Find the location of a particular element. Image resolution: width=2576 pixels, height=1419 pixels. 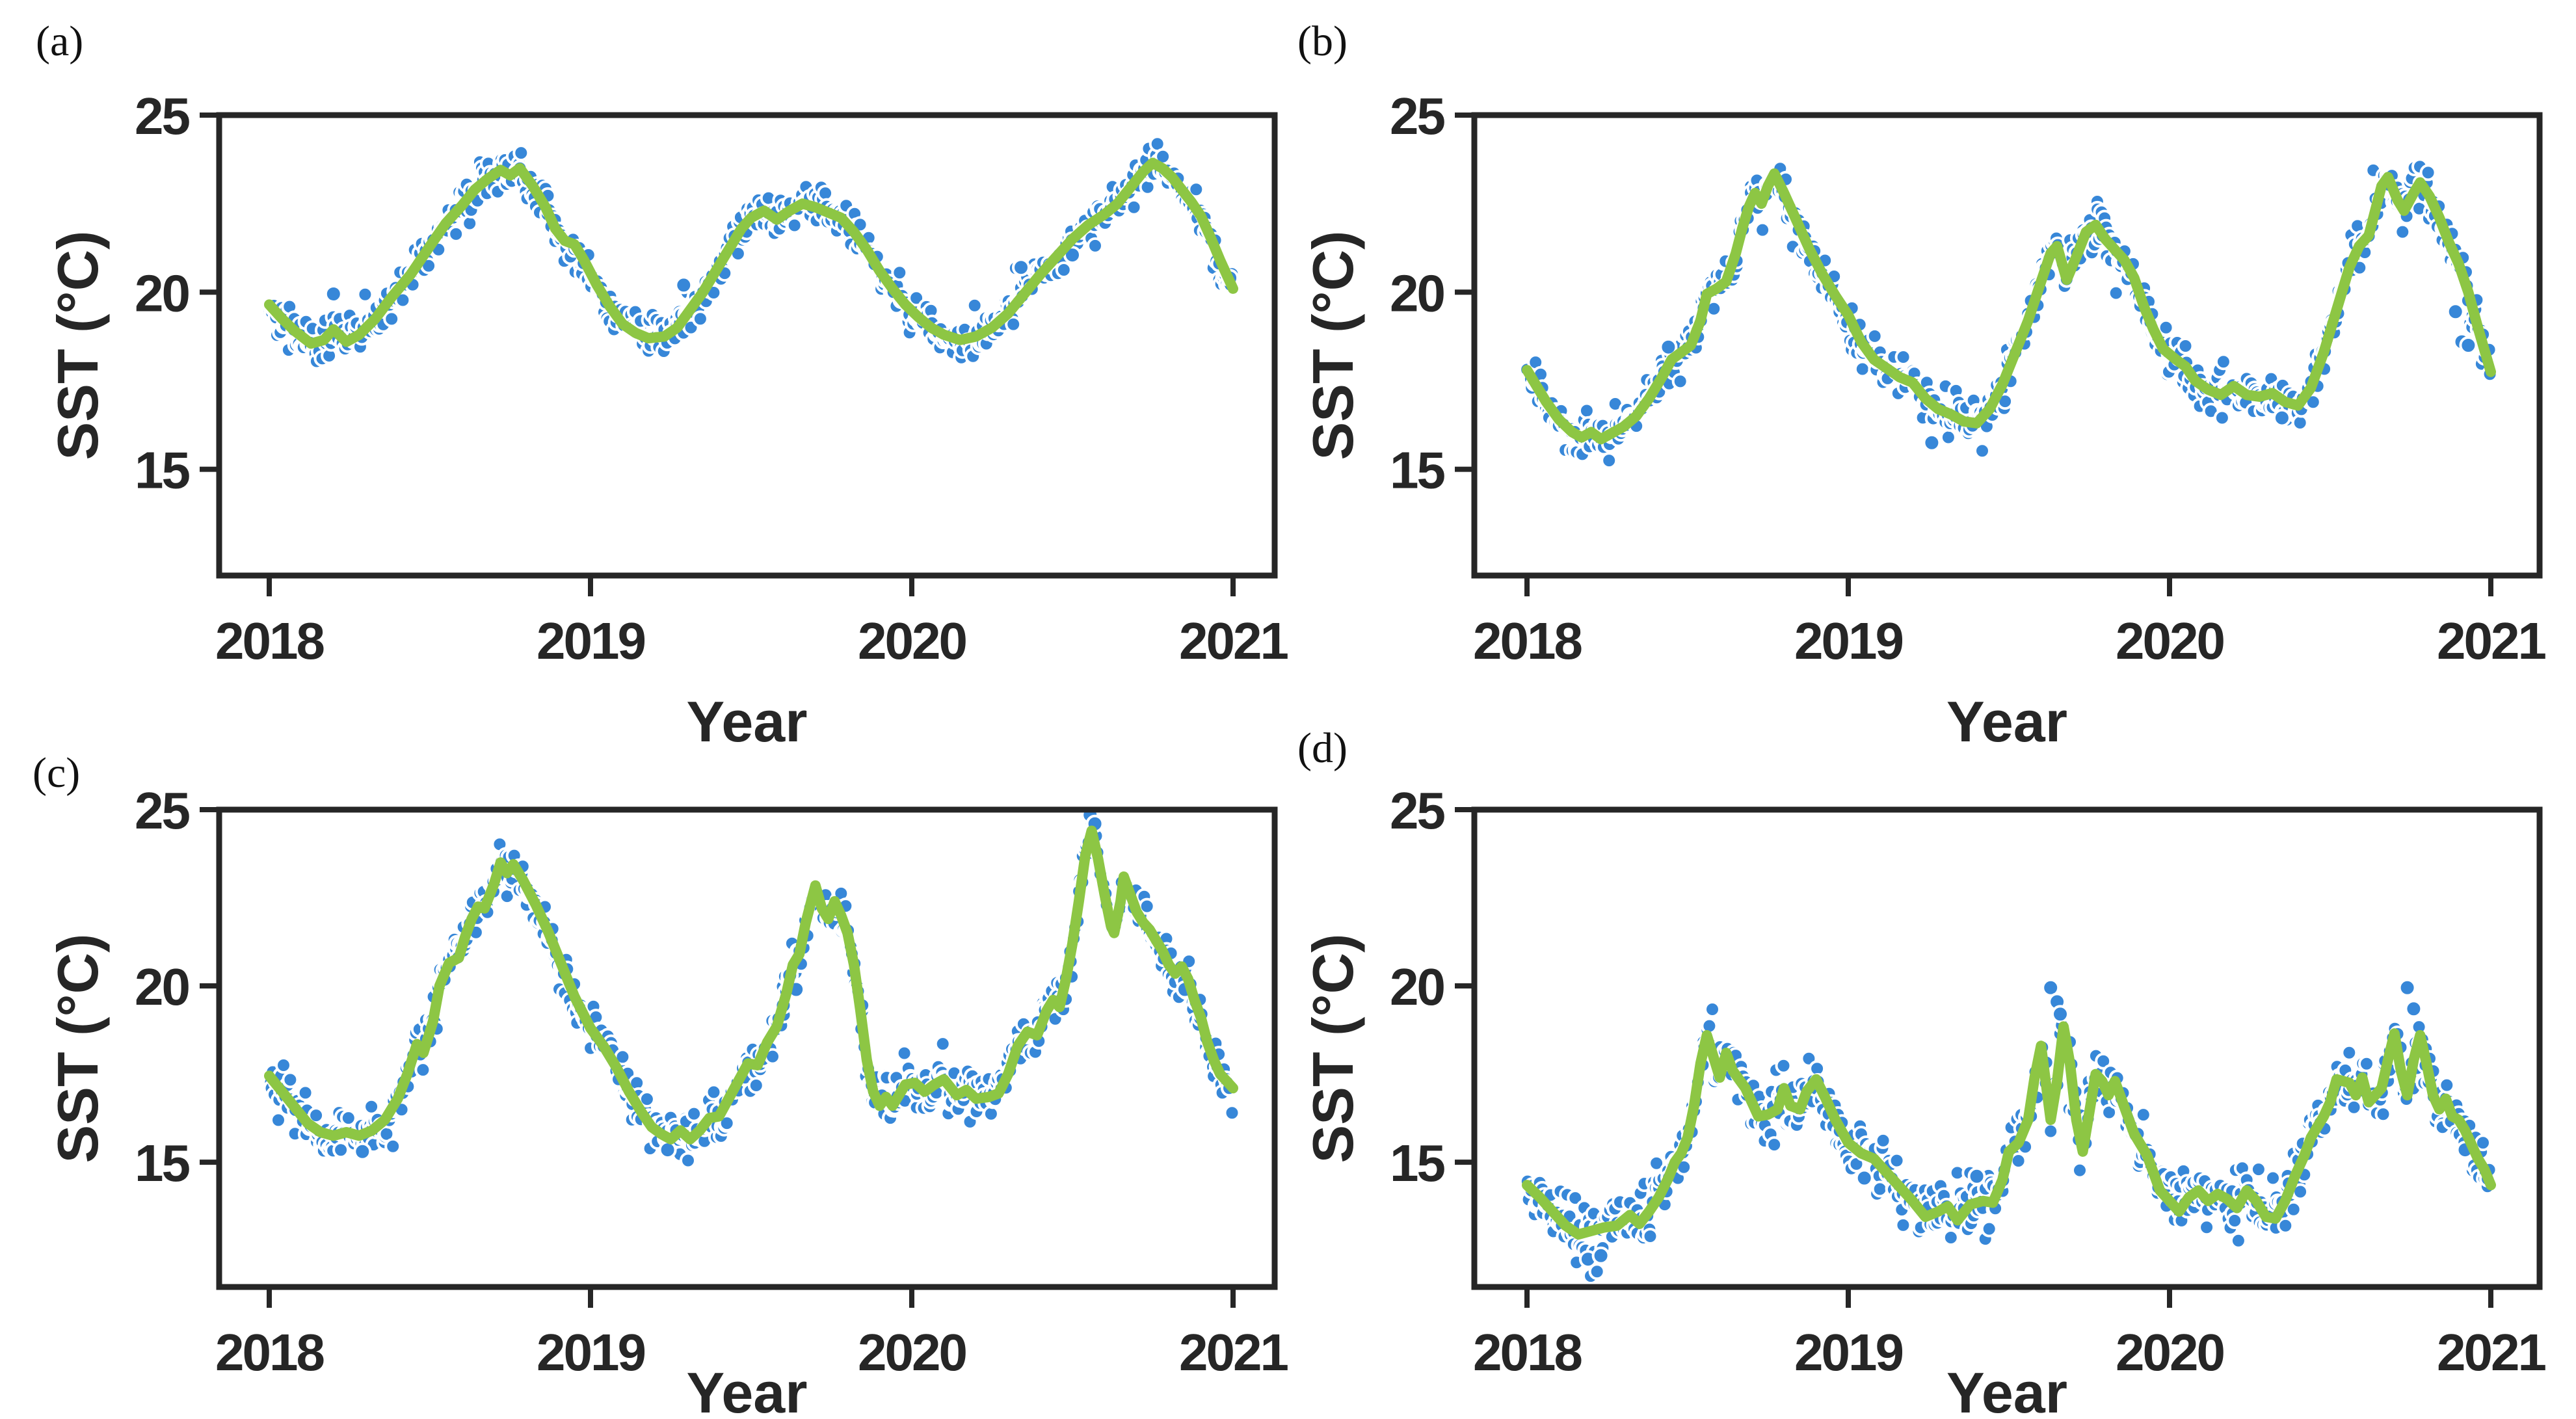

y-tick-label-c: 25 is located at coordinates (162, 811).